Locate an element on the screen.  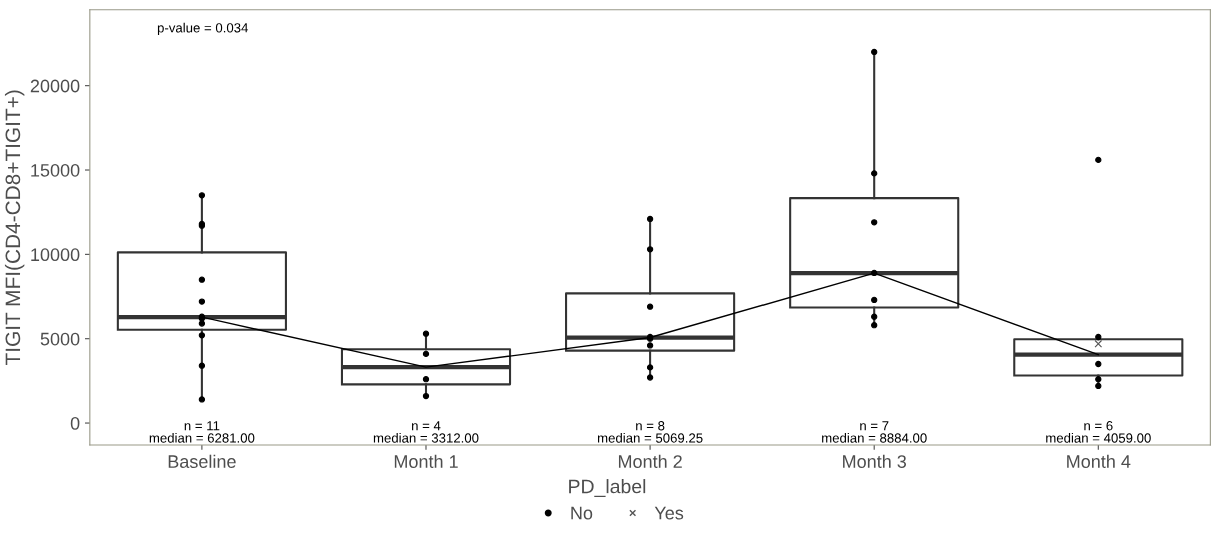
x-tick-label: Baseline is located at coordinates (202, 461).